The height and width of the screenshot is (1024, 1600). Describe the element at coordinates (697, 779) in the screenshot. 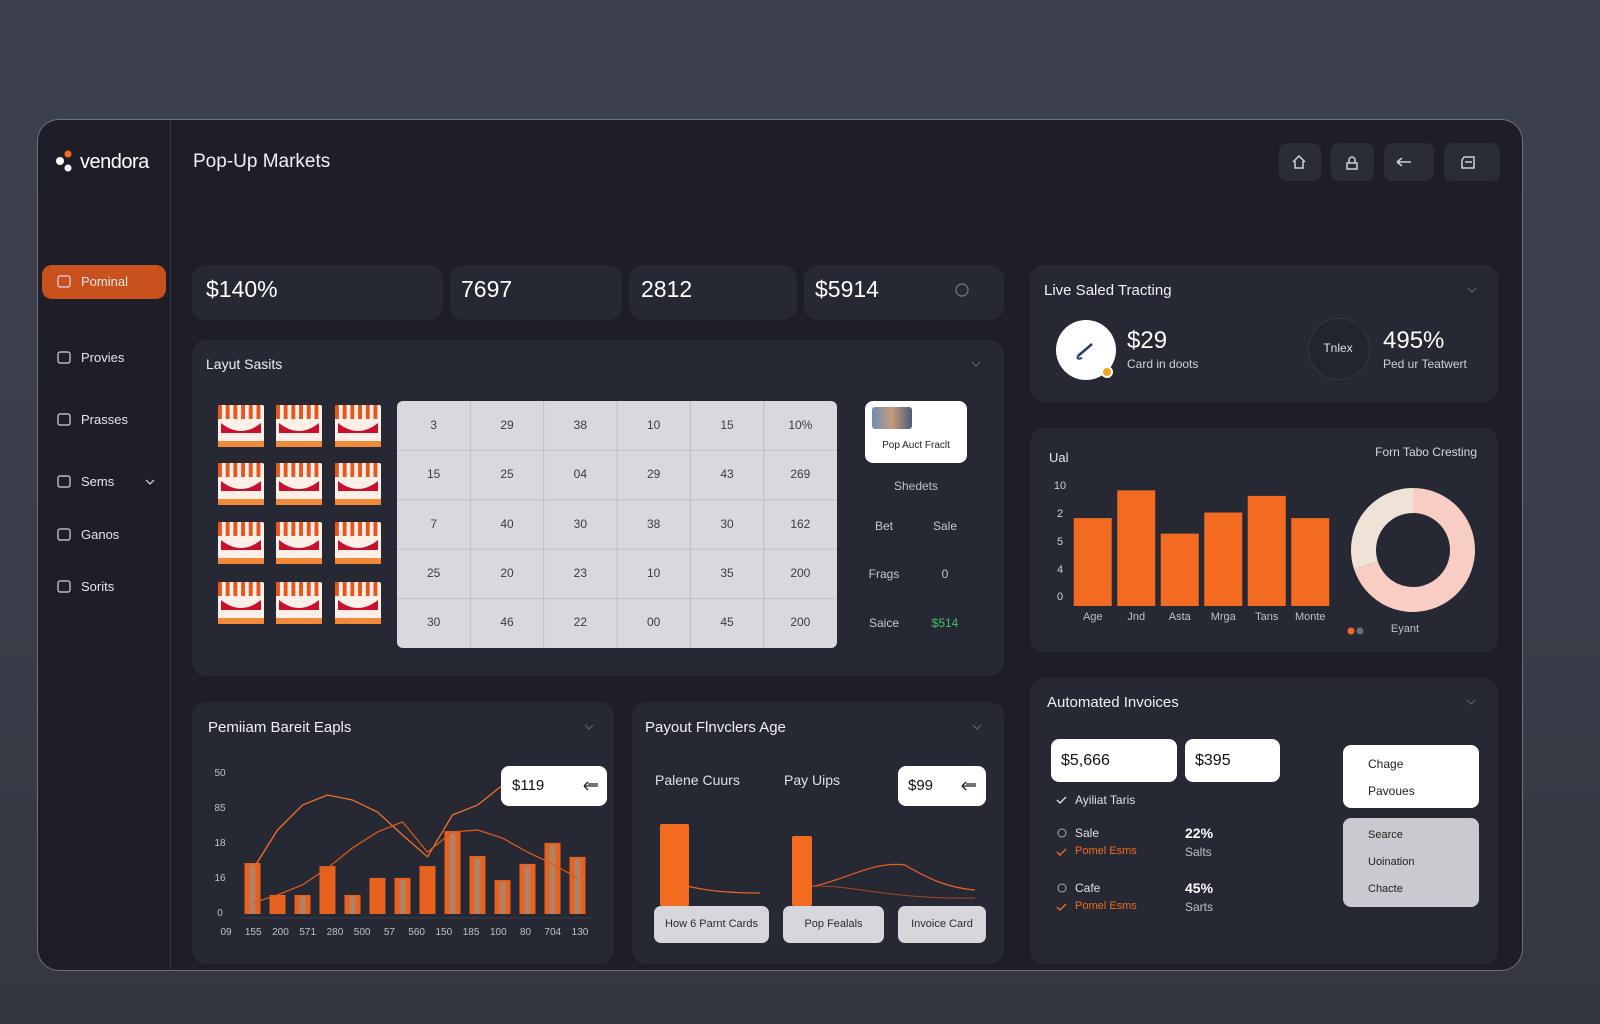

I see `bar-label: Palene Cuurs` at that location.